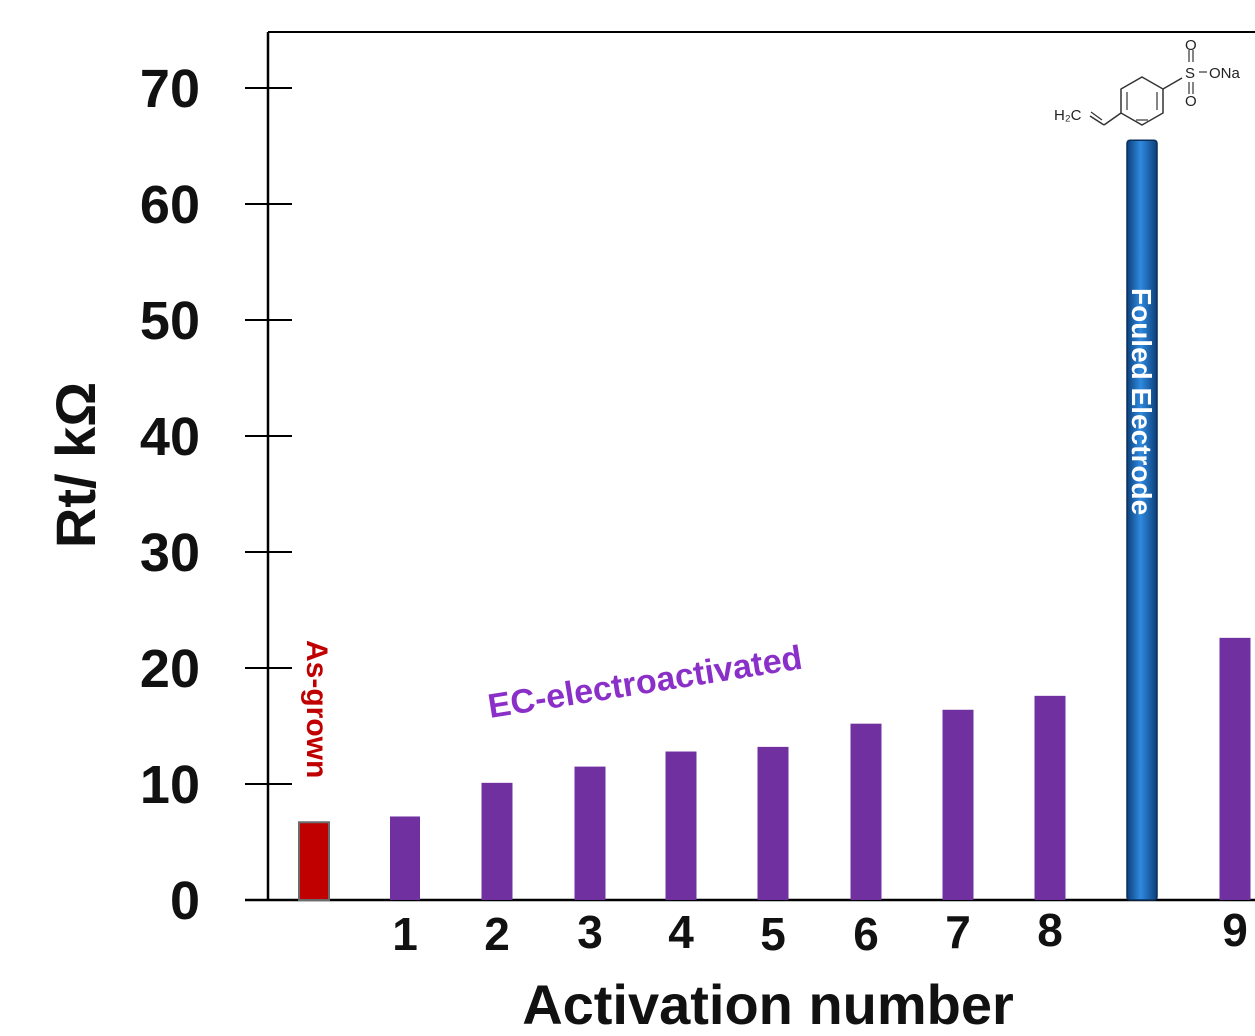 The width and height of the screenshot is (1255, 1036). Describe the element at coordinates (1068, 115) in the screenshot. I see `h2c-label: H₂C` at that location.